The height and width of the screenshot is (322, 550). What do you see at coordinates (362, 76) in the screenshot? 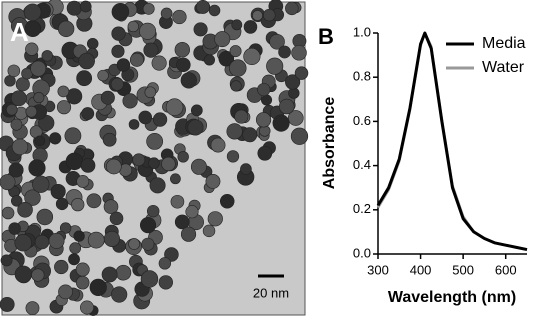
I see `y-tick-label: 0.8` at bounding box center [362, 76].